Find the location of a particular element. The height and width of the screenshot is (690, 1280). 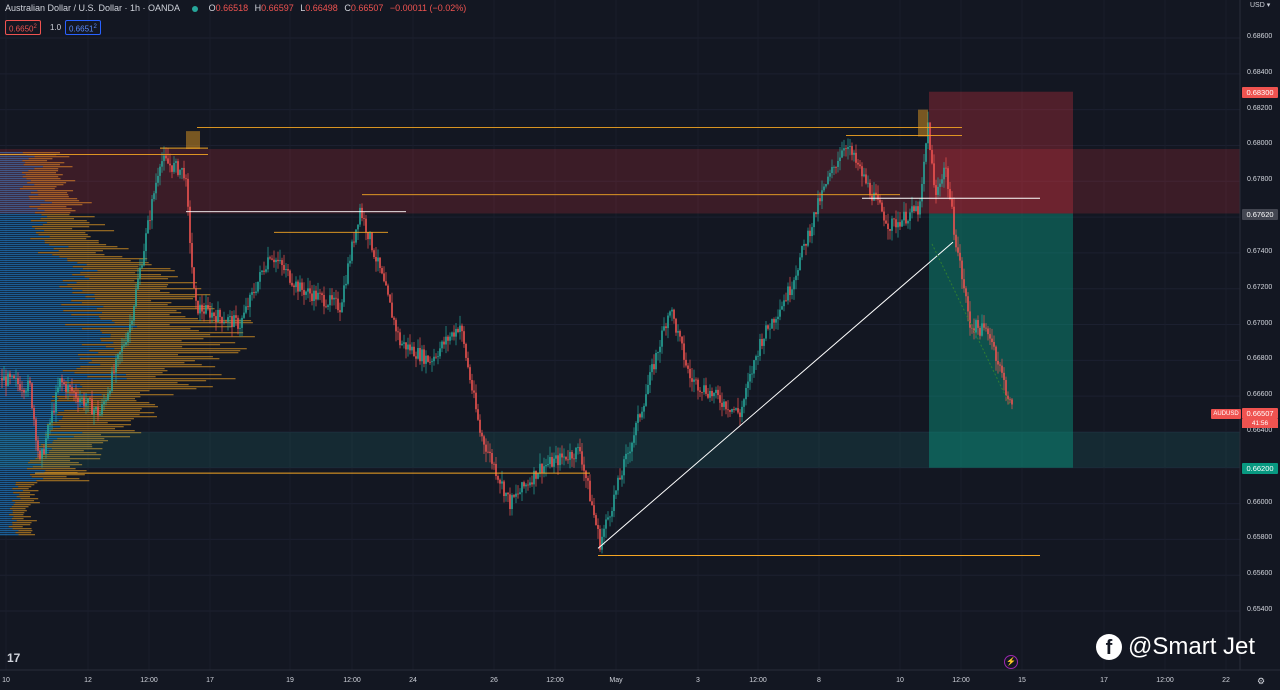

price-tick-label: 0.68400 is located at coordinates (1260, 72).